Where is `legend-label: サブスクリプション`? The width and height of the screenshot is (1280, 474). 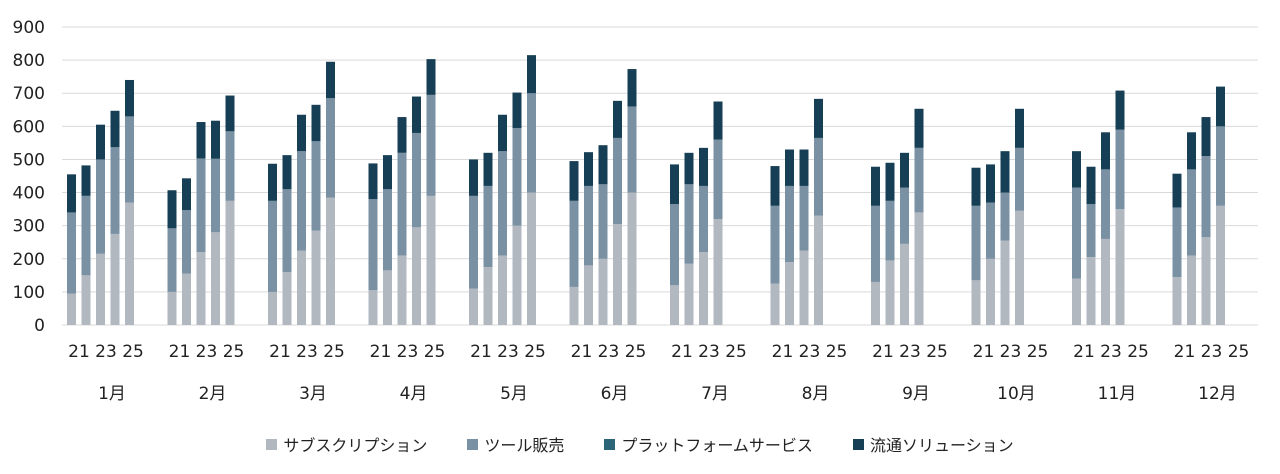 legend-label: サブスクリプション is located at coordinates (355, 445).